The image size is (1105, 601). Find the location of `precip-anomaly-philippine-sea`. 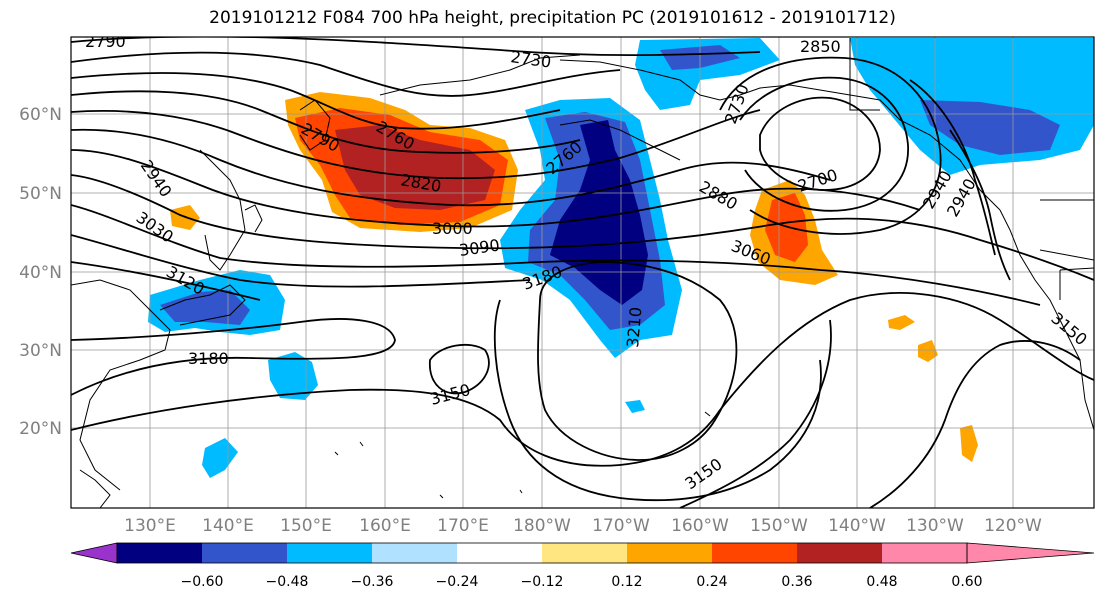

precip-anomaly-philippine-sea is located at coordinates (293, 376).